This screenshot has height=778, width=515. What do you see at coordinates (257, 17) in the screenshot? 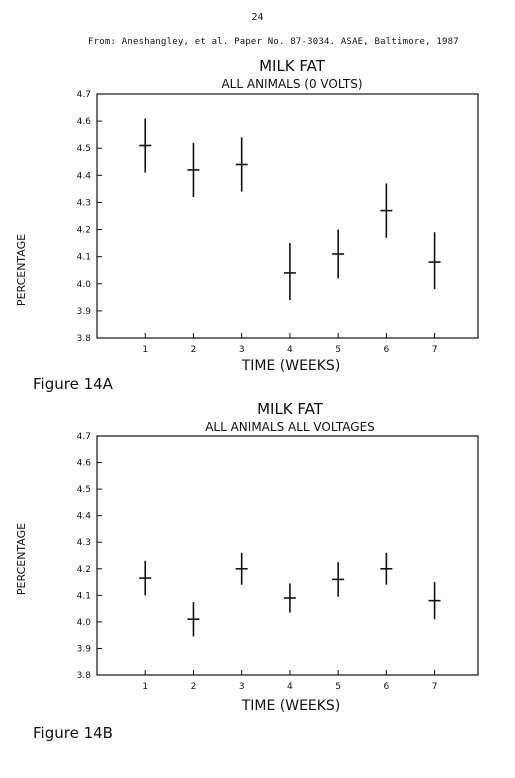
I see `page-number: 24` at bounding box center [257, 17].